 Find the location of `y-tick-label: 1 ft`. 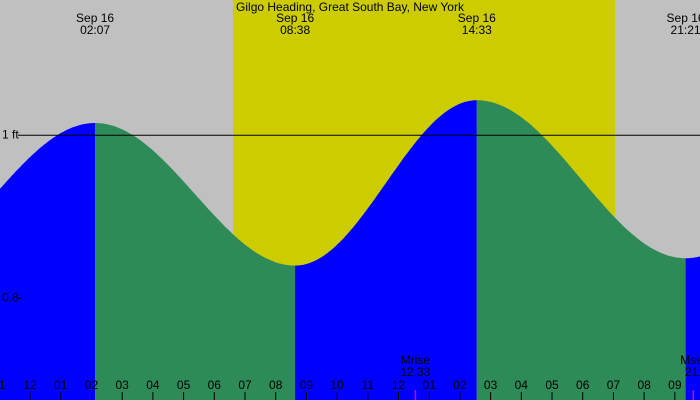

y-tick-label: 1 ft is located at coordinates (10, 134).